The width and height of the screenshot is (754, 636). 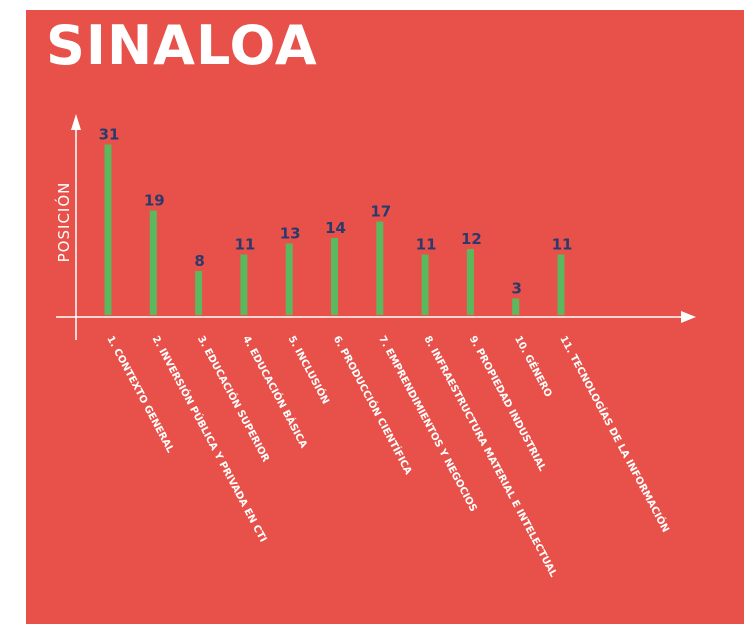 I want to click on bar-value-label: 31, so click(x=109, y=135).